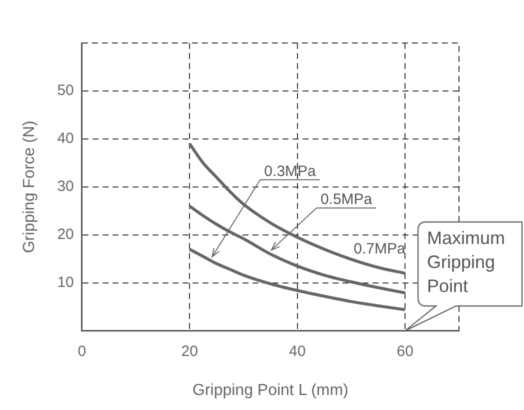  Describe the element at coordinates (297, 351) in the screenshot. I see `x-tick-label: 40` at that location.